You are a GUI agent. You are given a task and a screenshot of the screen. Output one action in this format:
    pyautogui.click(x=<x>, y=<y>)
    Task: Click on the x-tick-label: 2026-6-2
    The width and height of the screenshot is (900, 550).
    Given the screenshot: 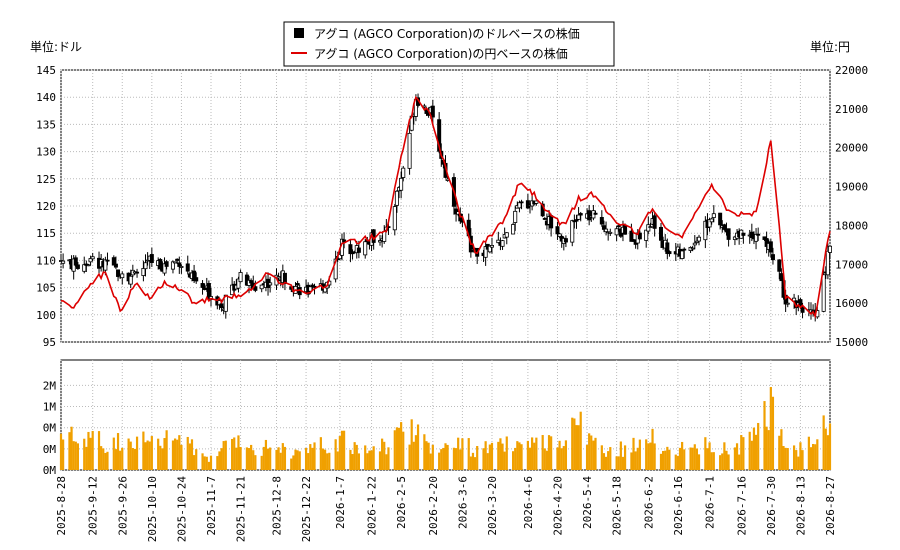 What is the action you would take?
    pyautogui.click(x=648, y=502)
    